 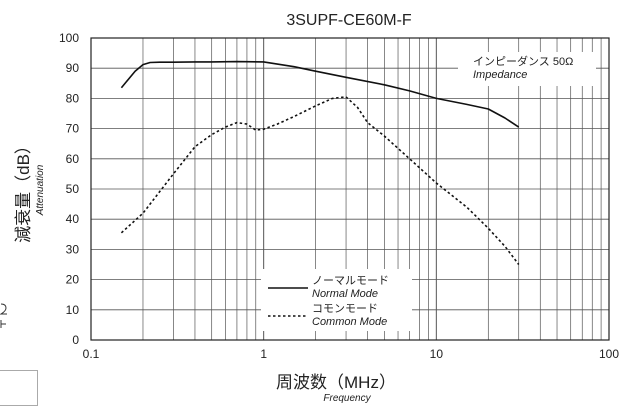 What do you see at coordinates (73, 310) in the screenshot?
I see `y-tick-label: 10` at bounding box center [73, 310].